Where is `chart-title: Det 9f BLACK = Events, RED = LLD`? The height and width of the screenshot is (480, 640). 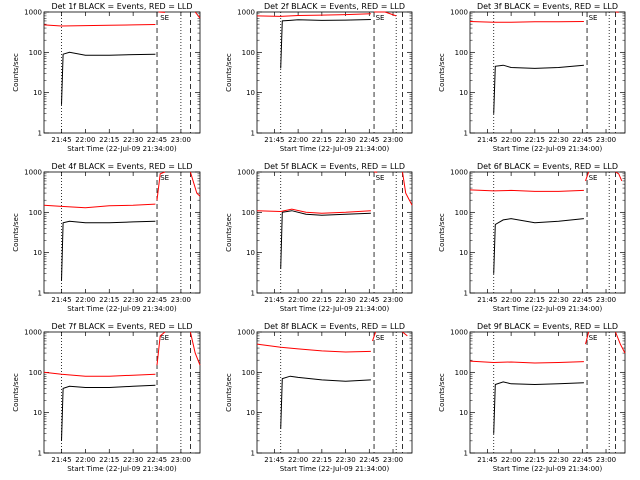
chart-title: Det 9f BLACK = Events, RED = LLD is located at coordinates (547, 326).